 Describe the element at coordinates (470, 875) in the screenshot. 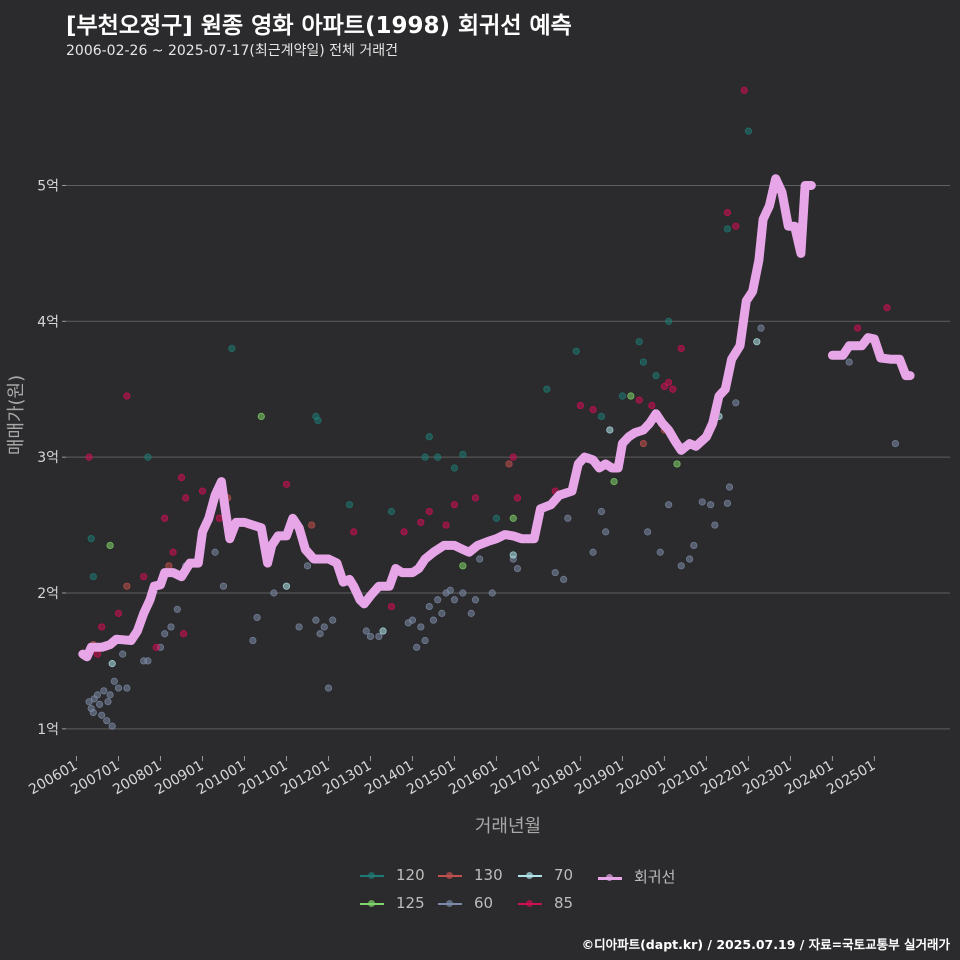

I see `legend-item-130: 130` at that location.